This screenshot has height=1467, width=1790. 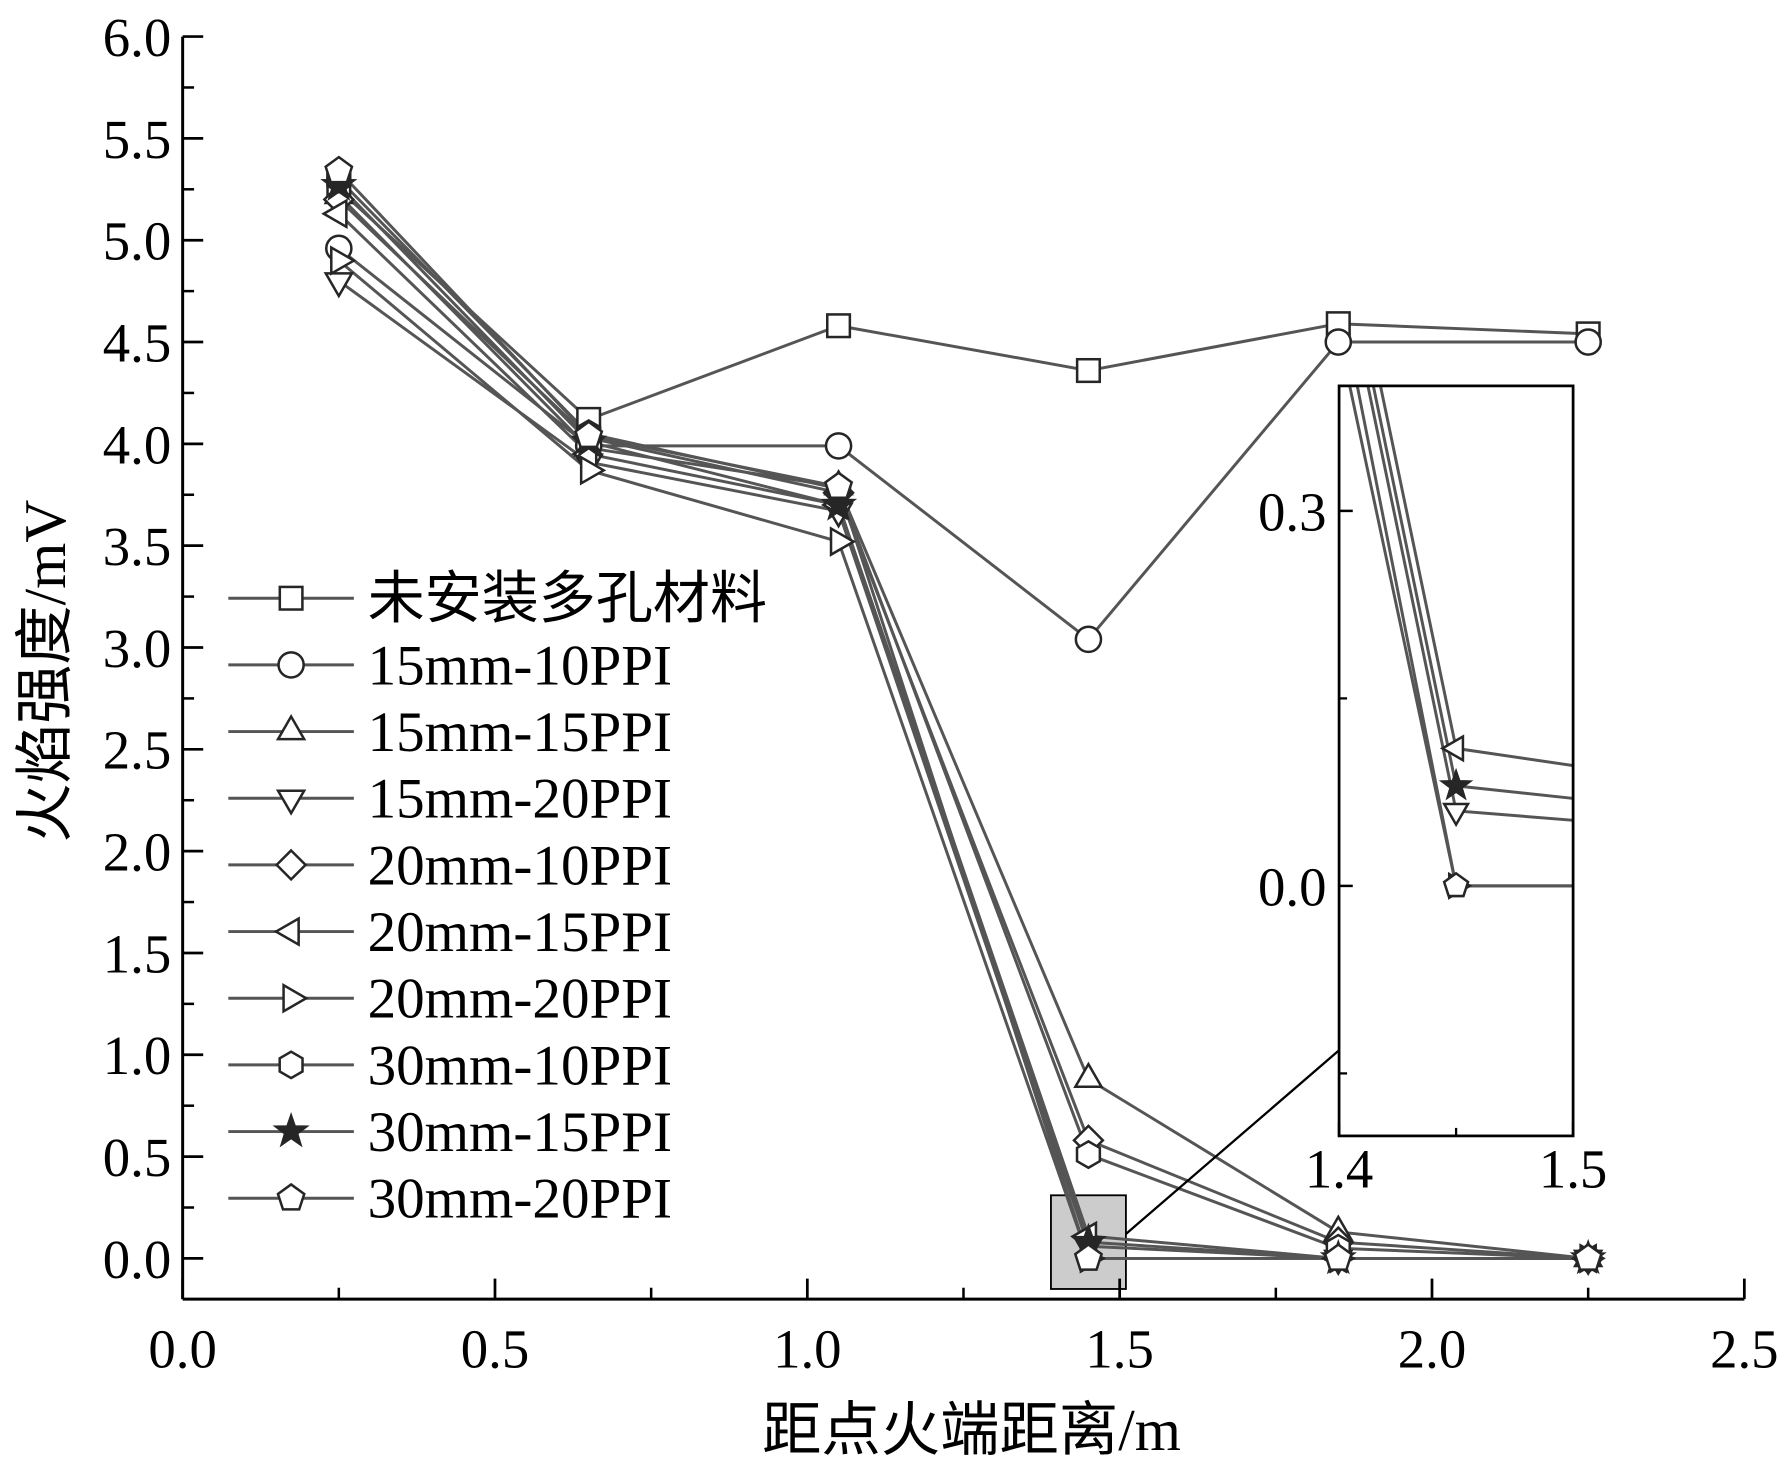 I want to click on y-tick-label: 1.0, so click(x=137, y=1055).